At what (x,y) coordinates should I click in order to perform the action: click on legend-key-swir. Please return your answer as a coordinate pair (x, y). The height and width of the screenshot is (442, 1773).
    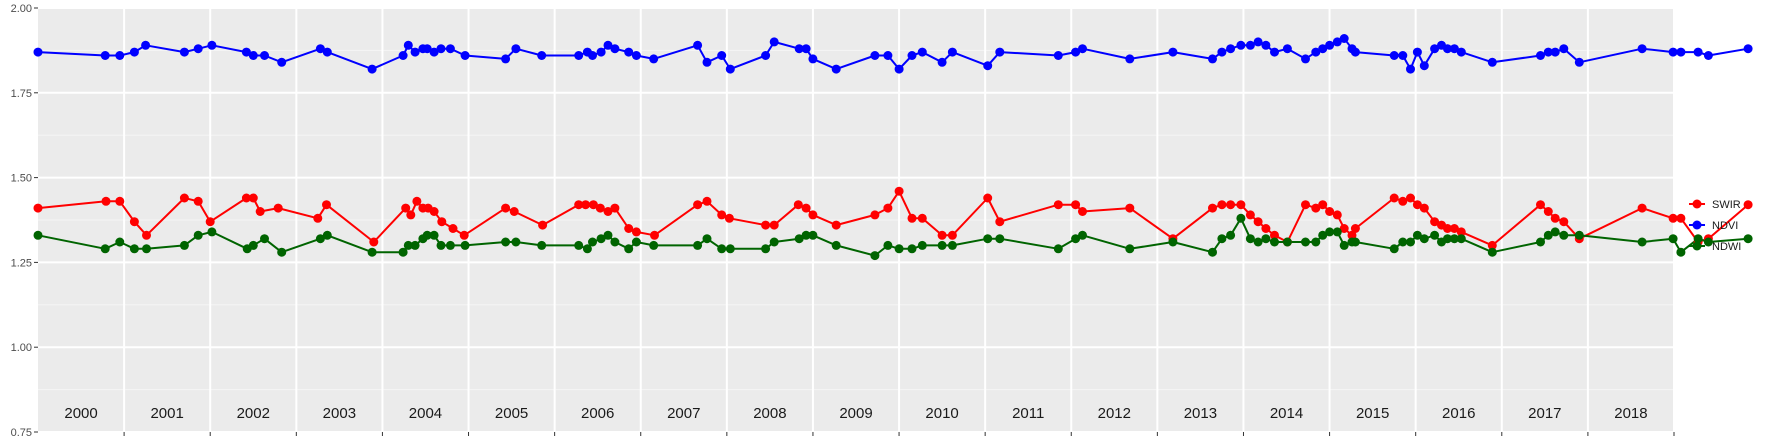
    Looking at the image, I should click on (1697, 204).